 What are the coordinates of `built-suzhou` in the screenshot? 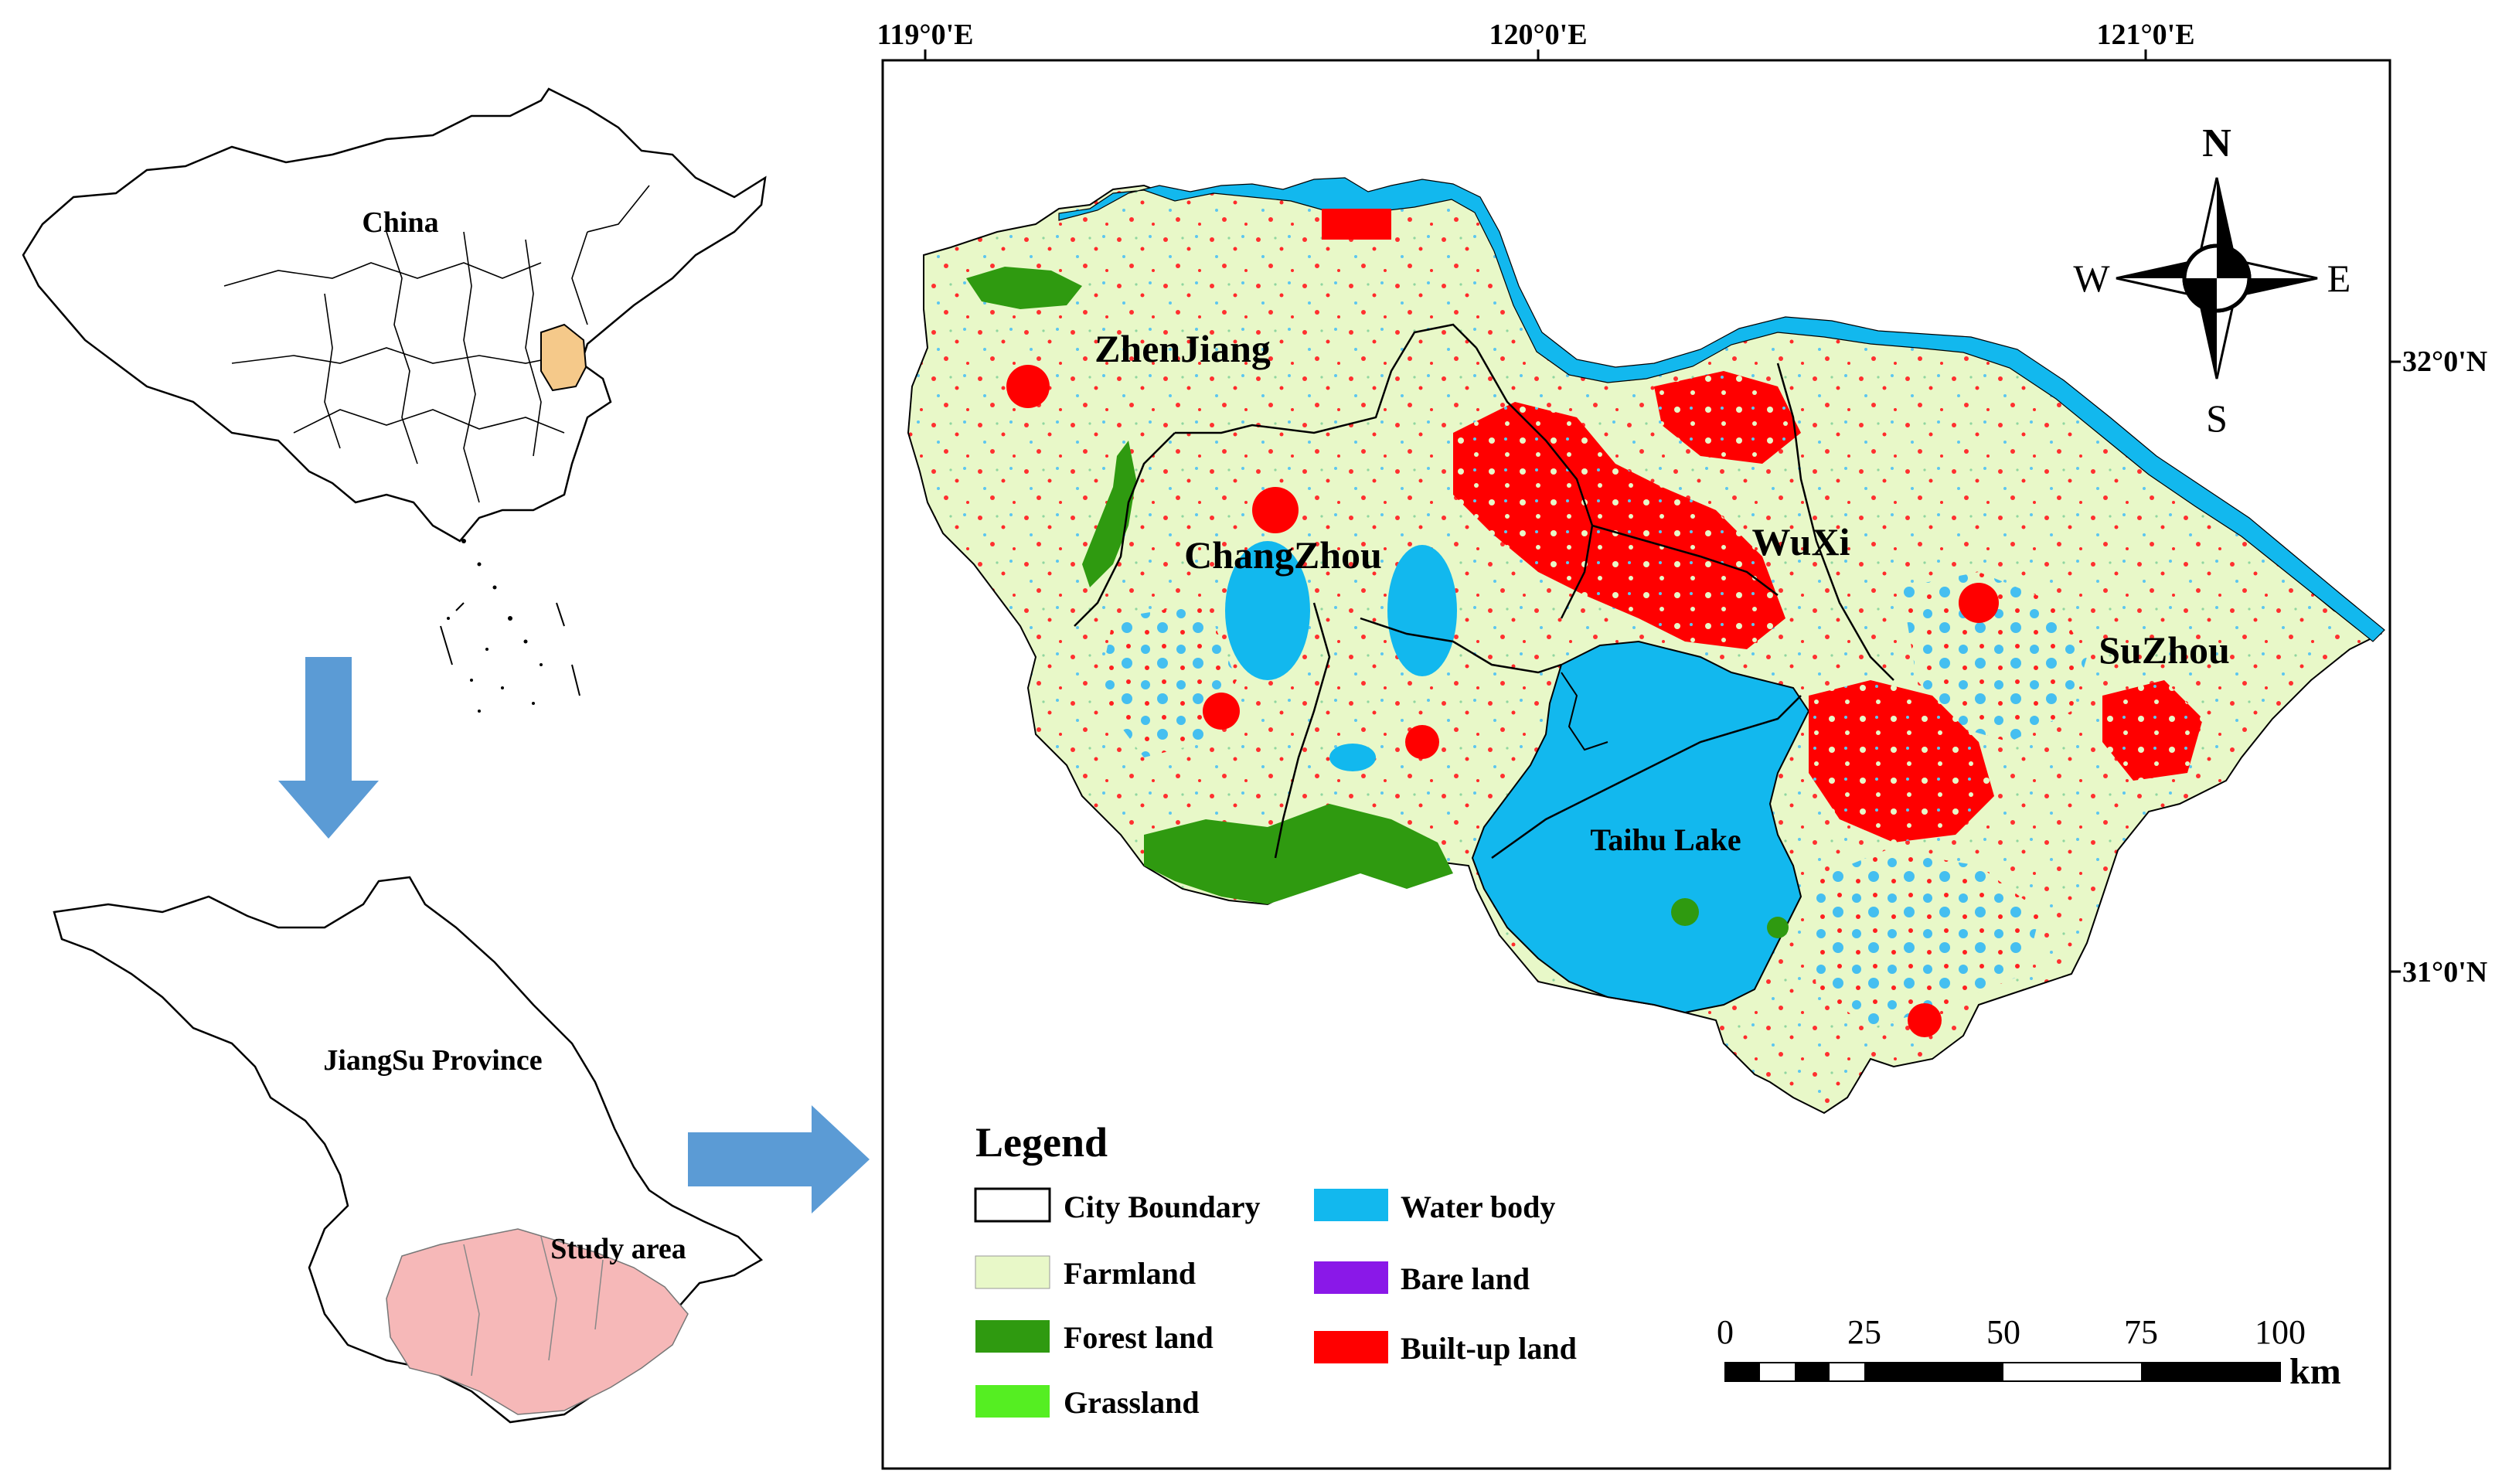 It's located at (1901, 761).